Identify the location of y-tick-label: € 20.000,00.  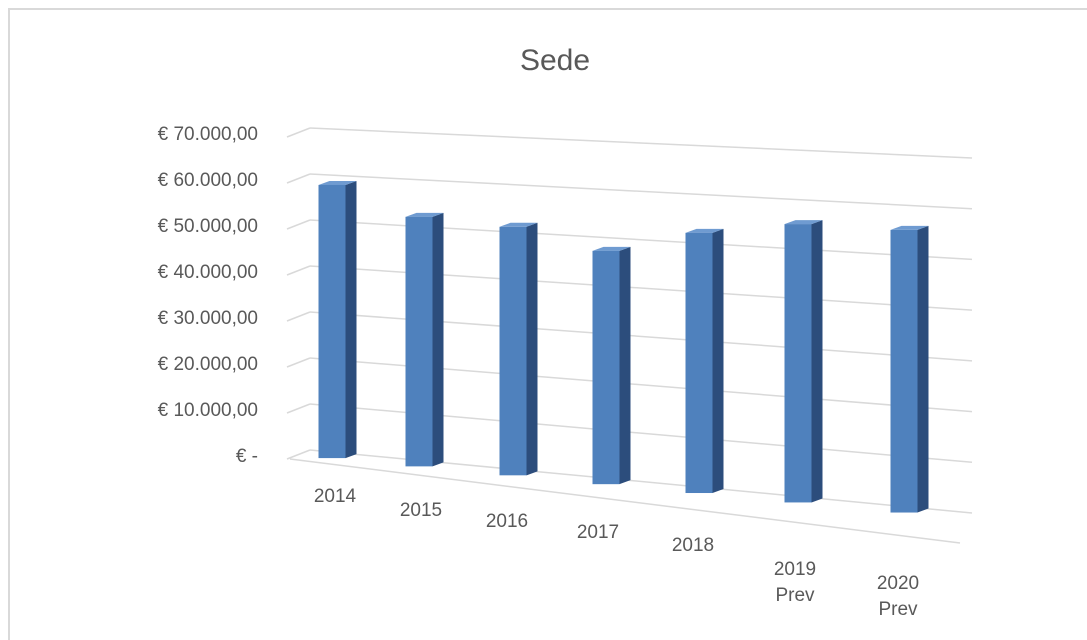
(208, 364).